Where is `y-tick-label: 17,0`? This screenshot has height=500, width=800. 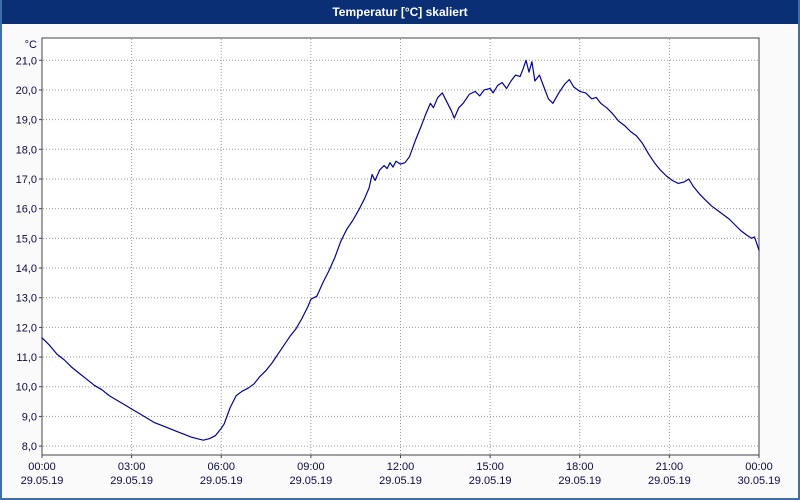 y-tick-label: 17,0 is located at coordinates (26, 180).